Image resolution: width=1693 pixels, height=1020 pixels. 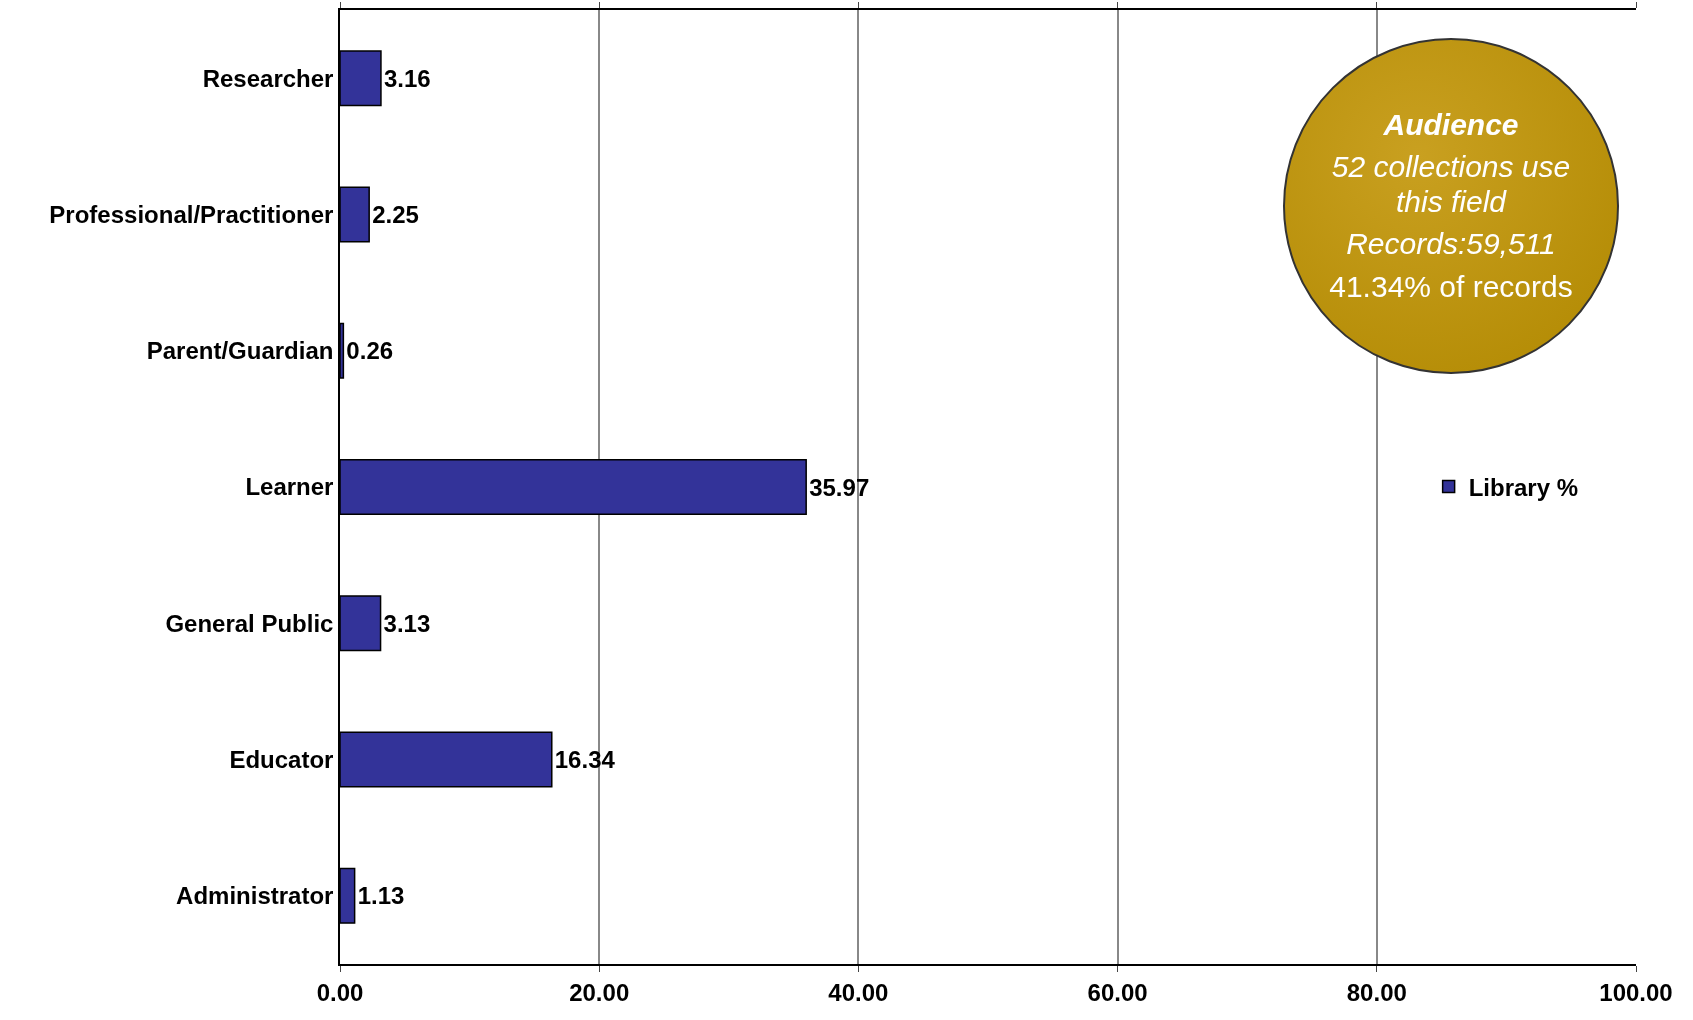 What do you see at coordinates (381, 896) in the screenshot?
I see `data-label: 1.13` at bounding box center [381, 896].